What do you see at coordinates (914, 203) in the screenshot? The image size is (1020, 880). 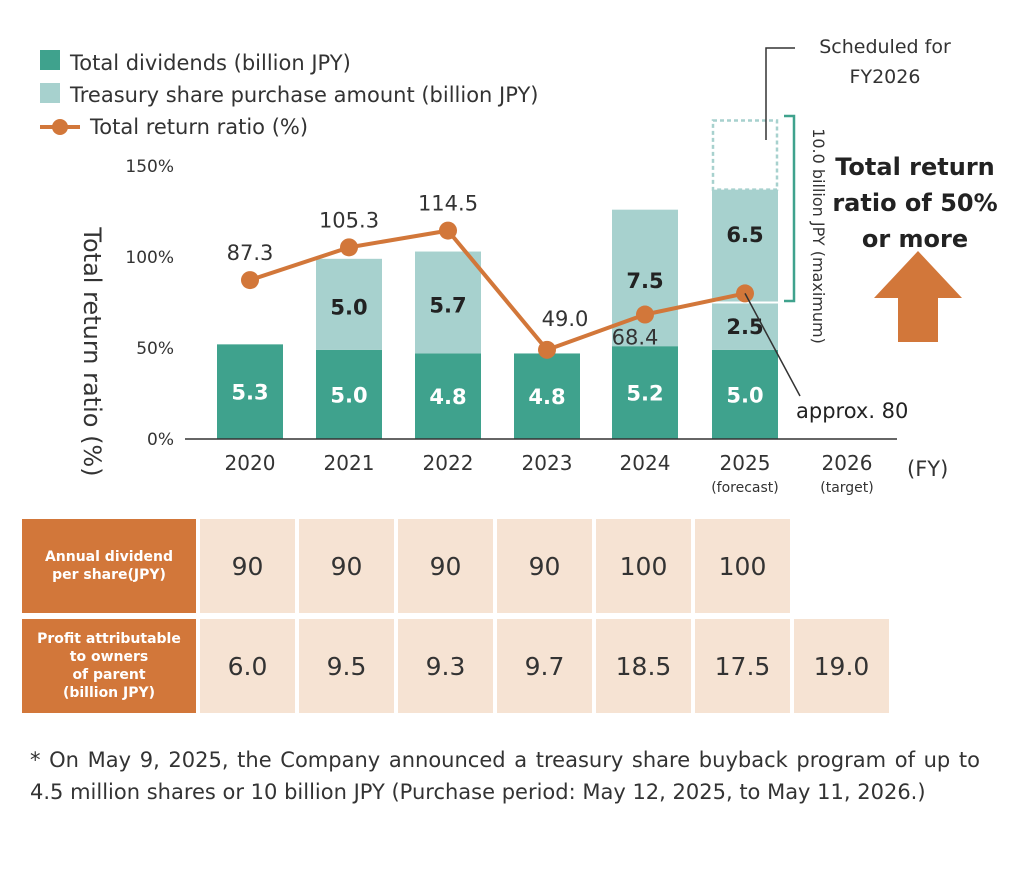 I see `target-label: ratio of 50%` at bounding box center [914, 203].